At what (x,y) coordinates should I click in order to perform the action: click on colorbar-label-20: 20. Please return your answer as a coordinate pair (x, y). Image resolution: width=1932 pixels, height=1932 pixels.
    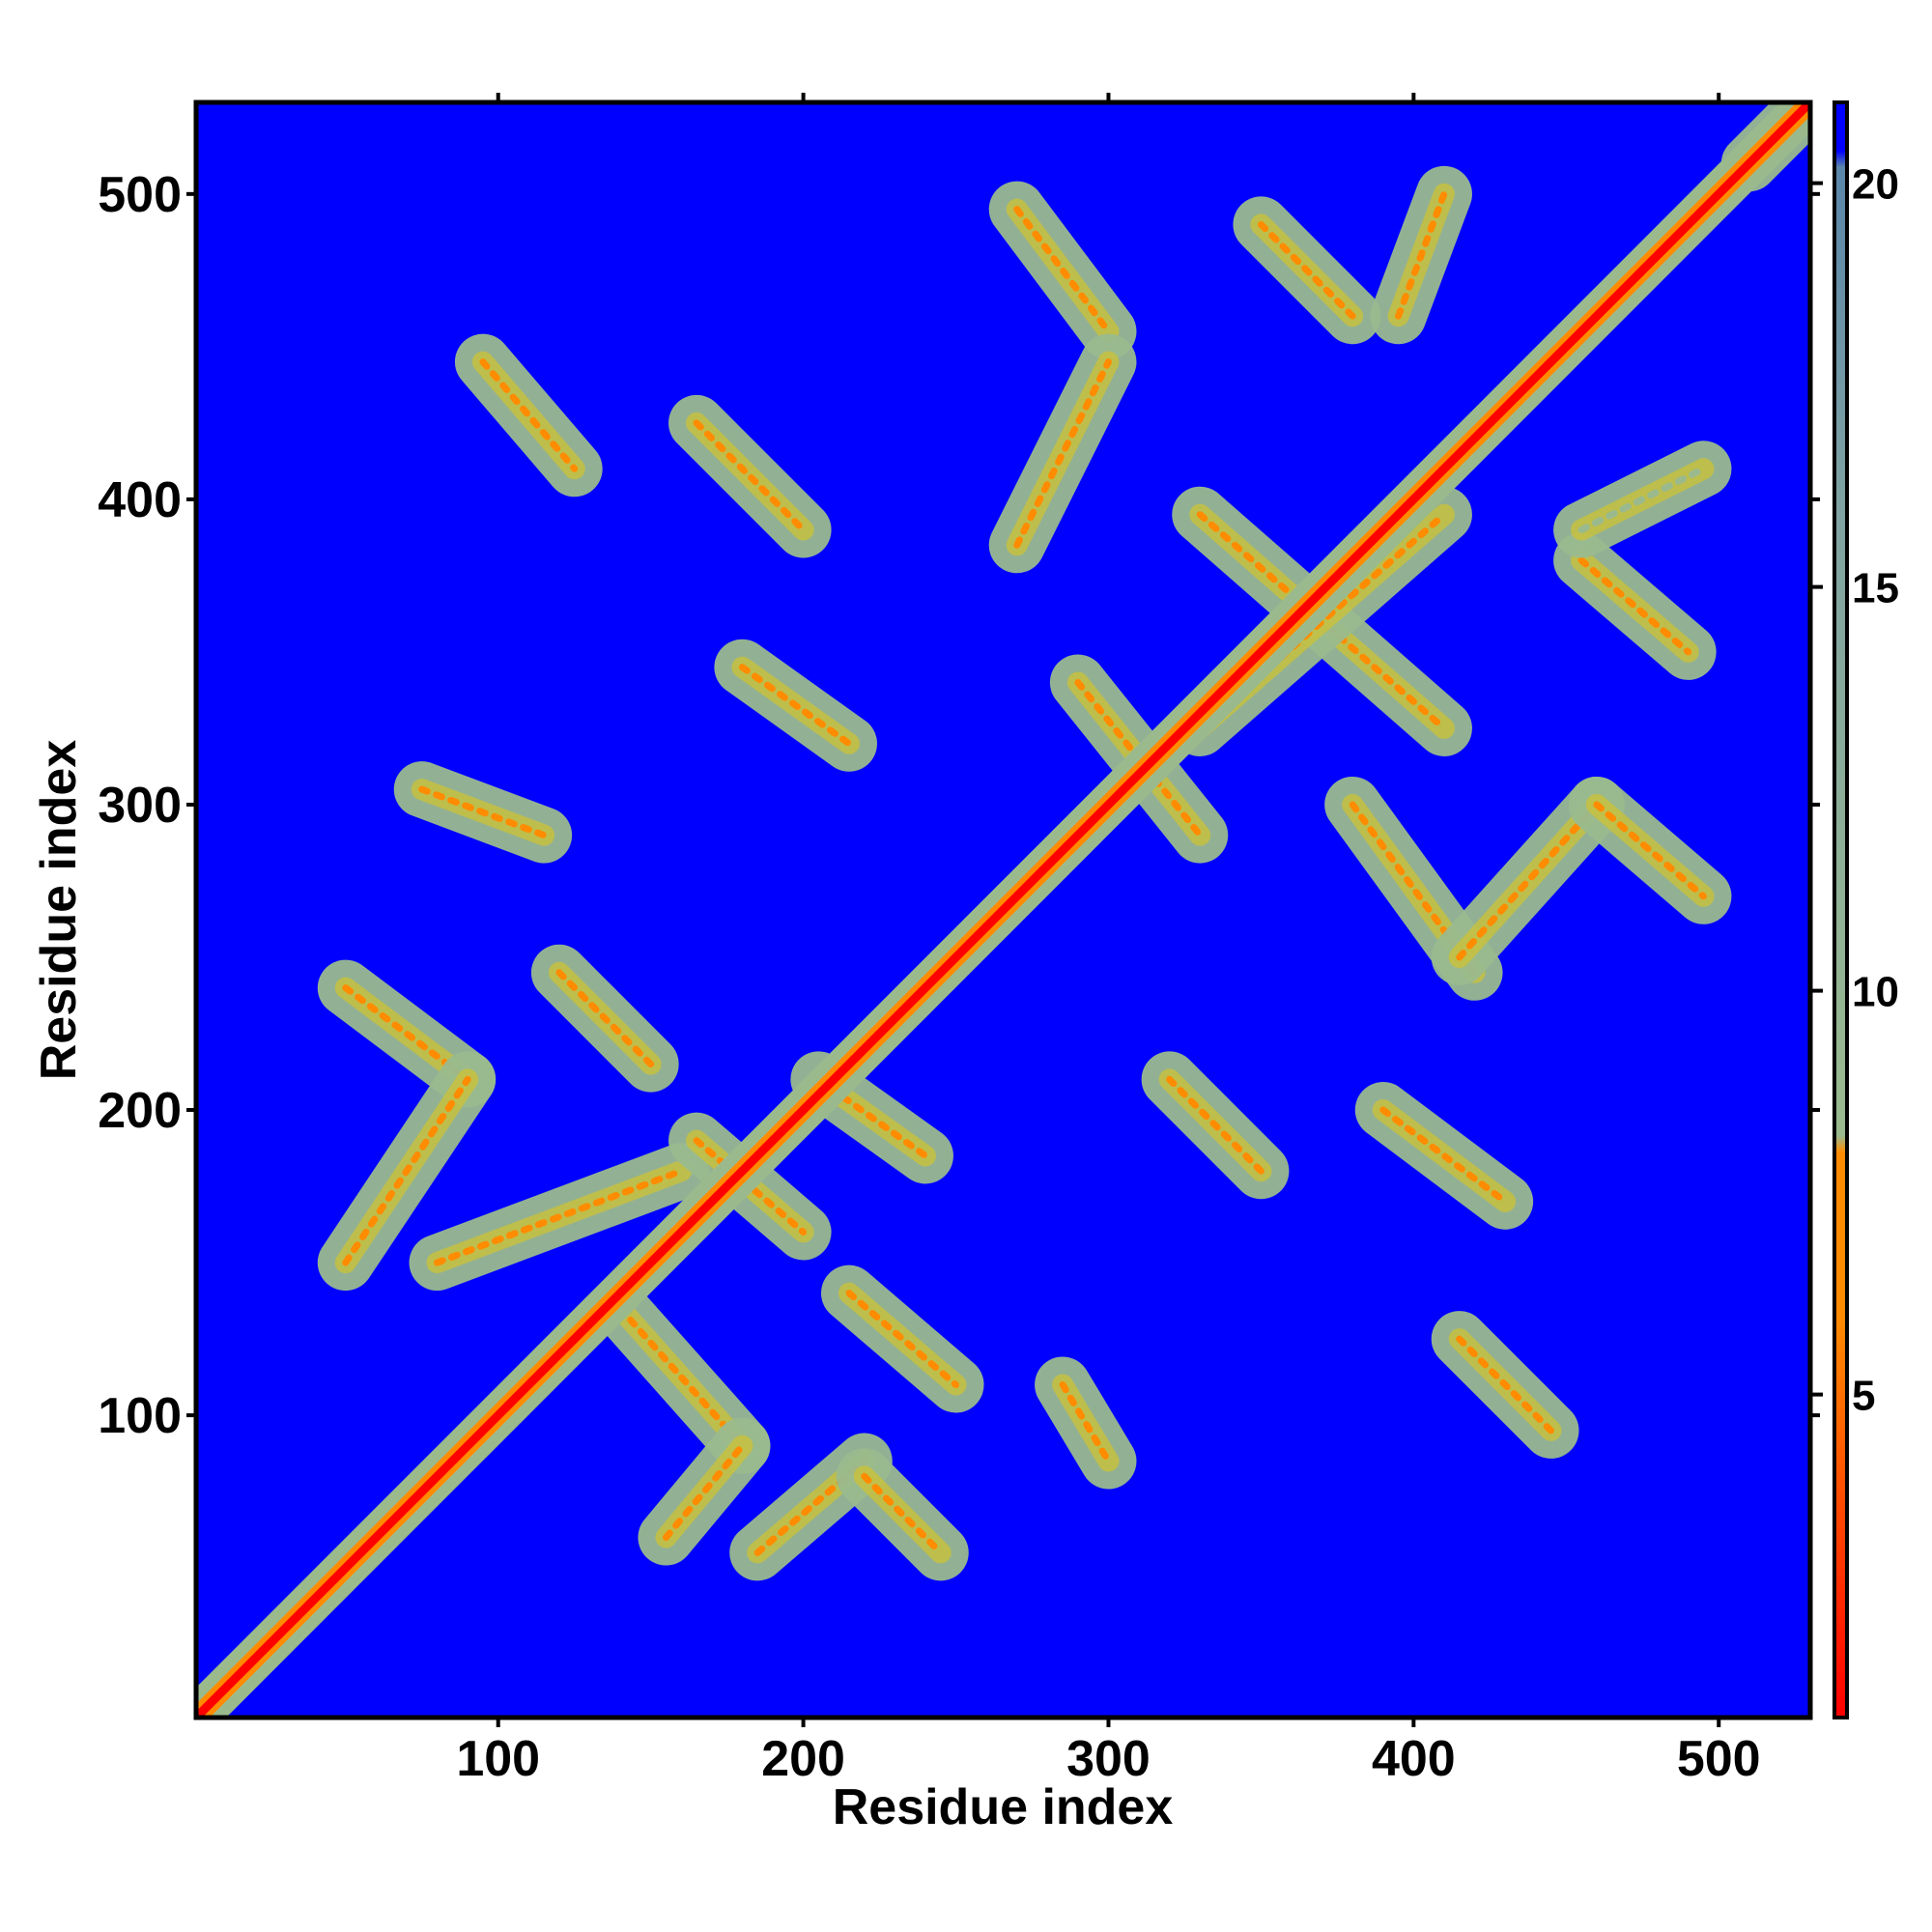
    Looking at the image, I should click on (1875, 185).